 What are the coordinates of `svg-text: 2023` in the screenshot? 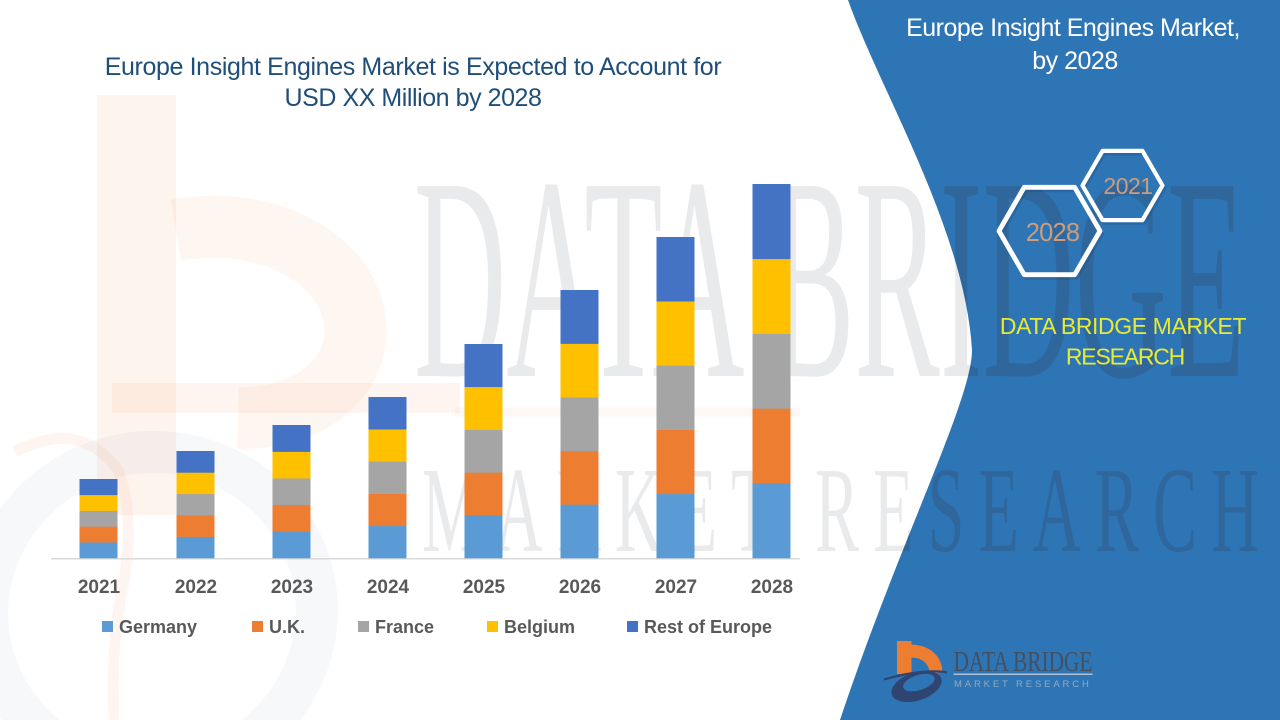 It's located at (292, 587).